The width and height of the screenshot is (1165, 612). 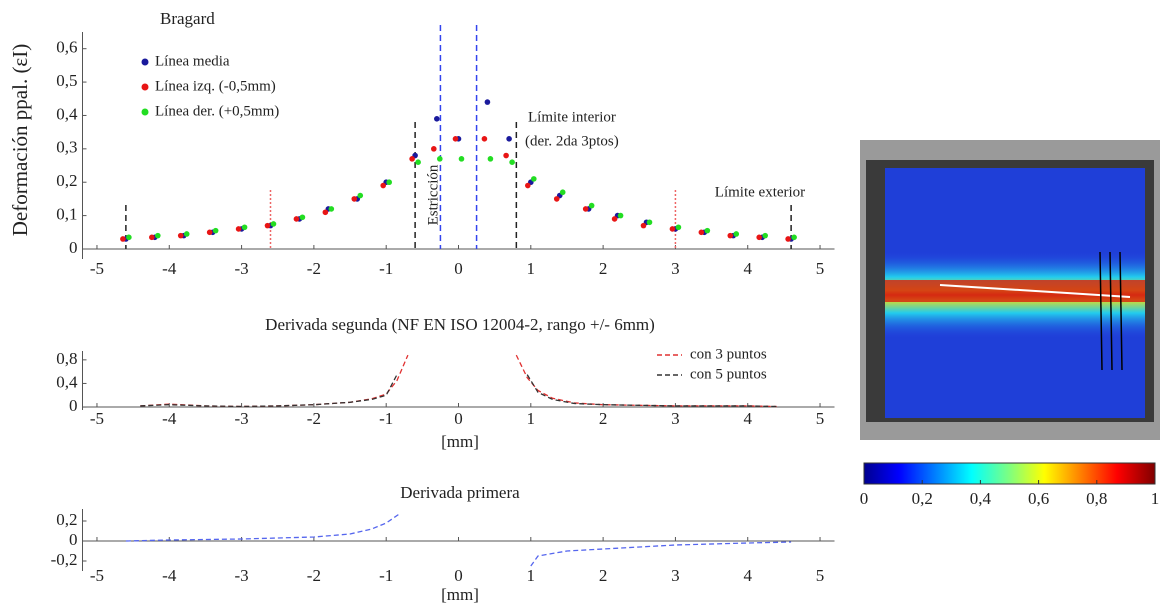 I want to click on annotation: (der. 2da 3ptos), so click(x=572, y=141).